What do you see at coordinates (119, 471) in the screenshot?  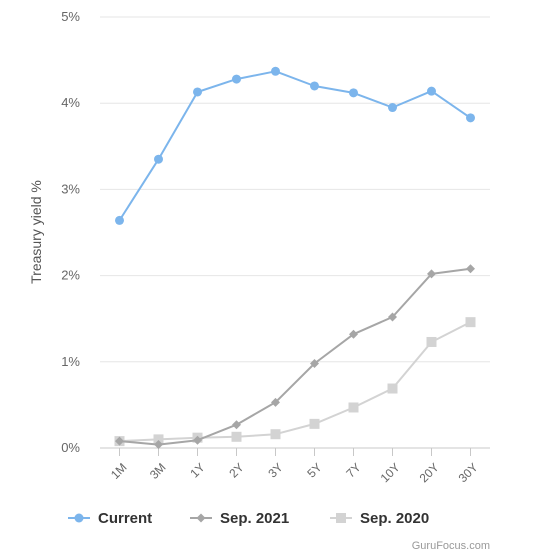 I see `x-tick-label: 1M` at bounding box center [119, 471].